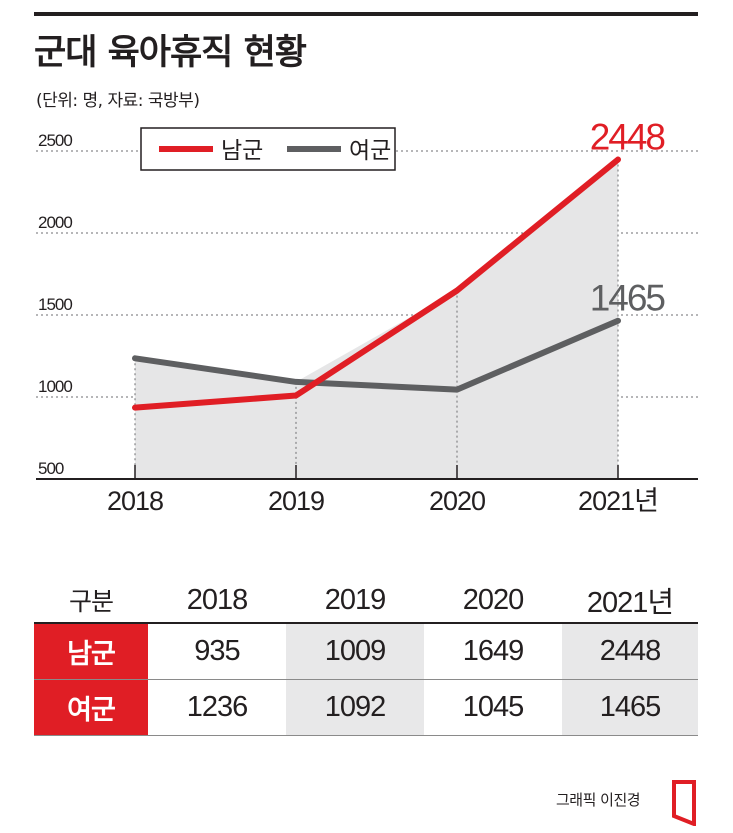  Describe the element at coordinates (91, 651) in the screenshot. I see `row-label-male: 남군` at that location.